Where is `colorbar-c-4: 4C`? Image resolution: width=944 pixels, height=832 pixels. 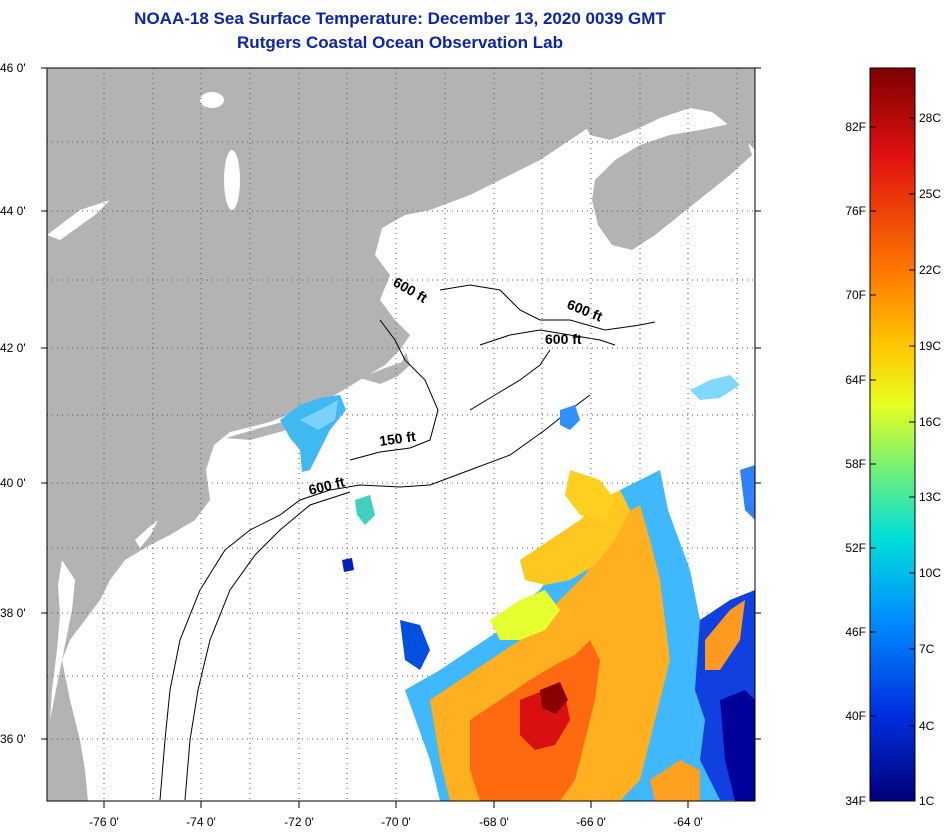
colorbar-c-4: 4C is located at coordinates (927, 726).